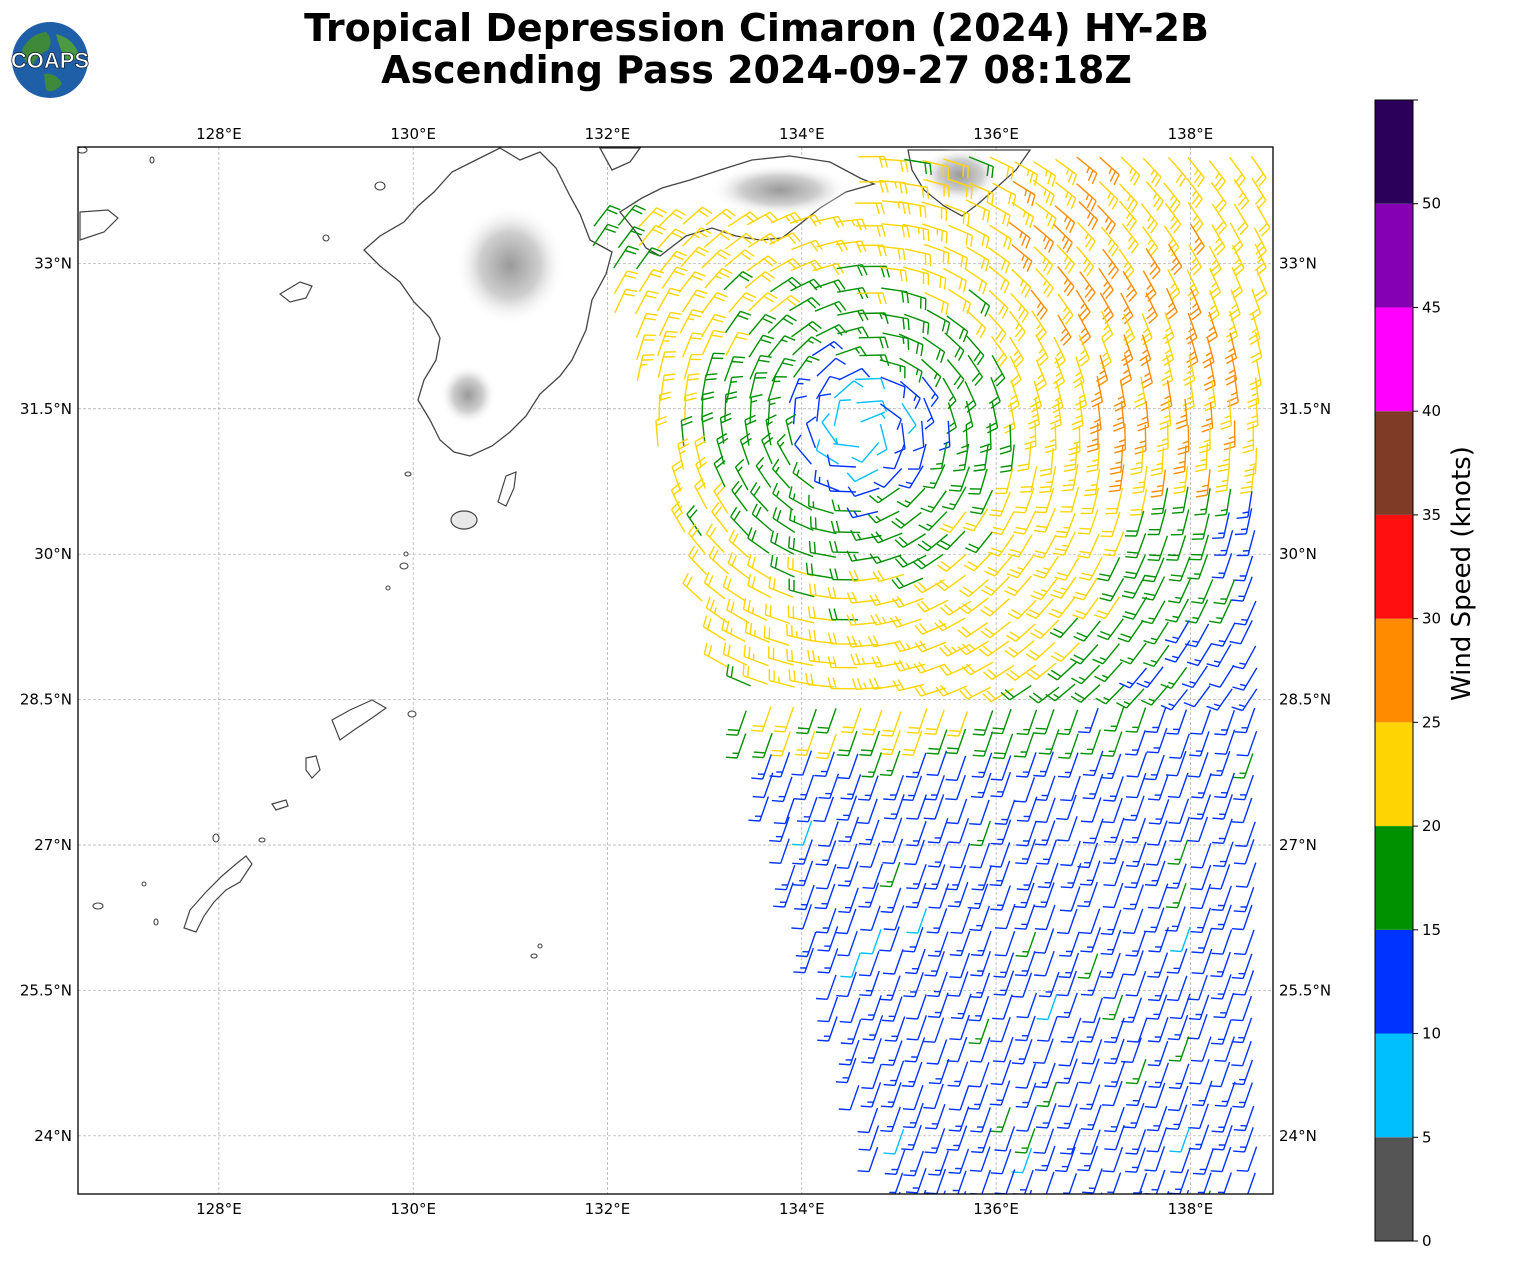 This screenshot has height=1264, width=1513. I want to click on lon-tick-label-top: 138°E, so click(1191, 134).